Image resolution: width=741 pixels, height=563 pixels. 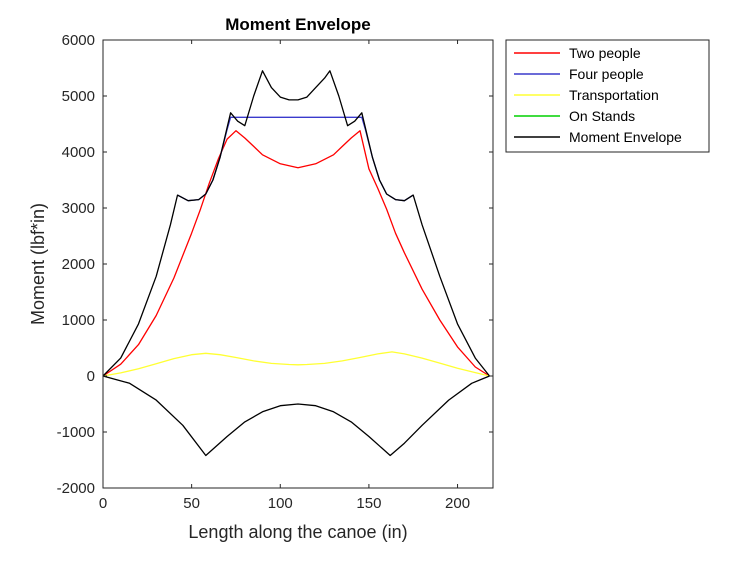 What do you see at coordinates (103, 503) in the screenshot?
I see `x-tick-label: 0` at bounding box center [103, 503].